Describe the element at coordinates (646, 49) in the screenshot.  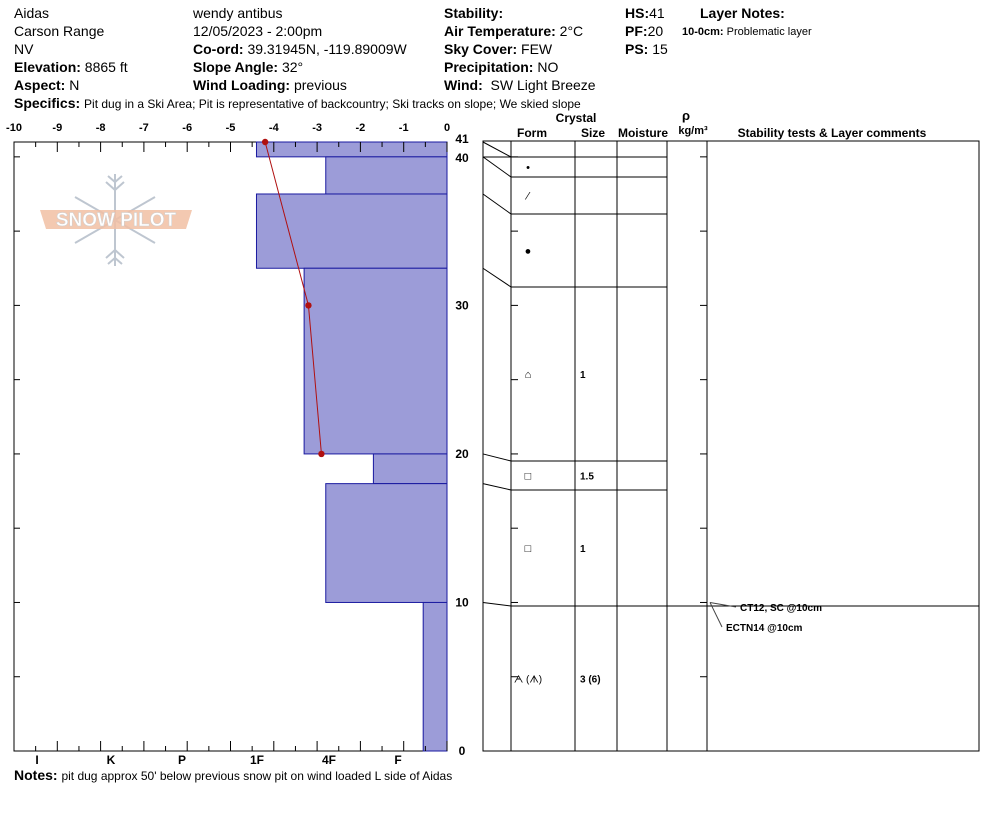
I see `ps: PS: 15` at that location.